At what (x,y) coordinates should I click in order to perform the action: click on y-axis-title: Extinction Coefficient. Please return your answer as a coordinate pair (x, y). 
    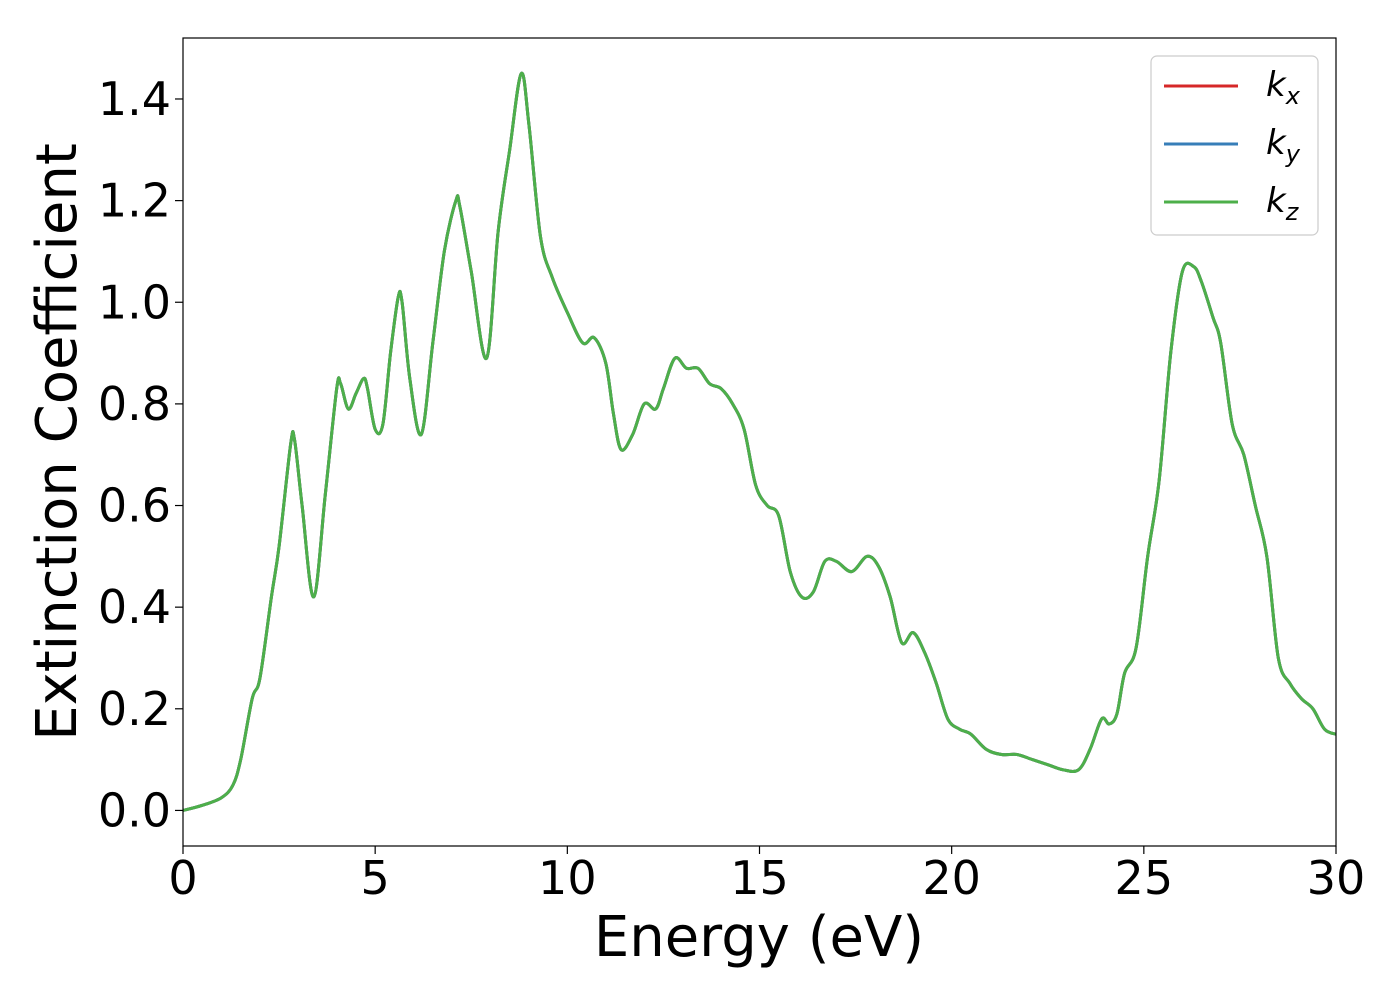
    Looking at the image, I should click on (57, 442).